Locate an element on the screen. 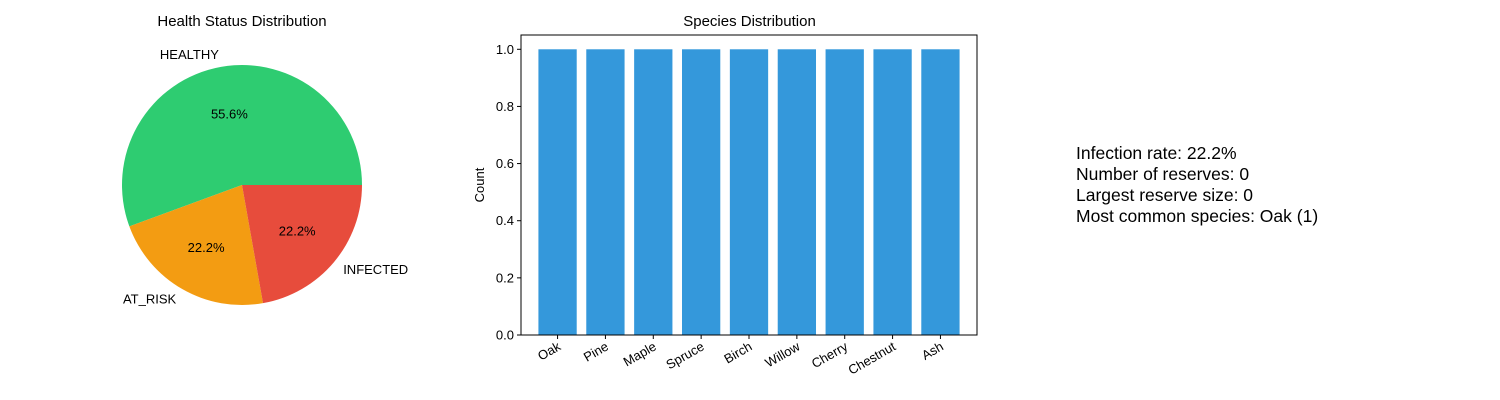  pie-slice-at-risk is located at coordinates (196, 245).